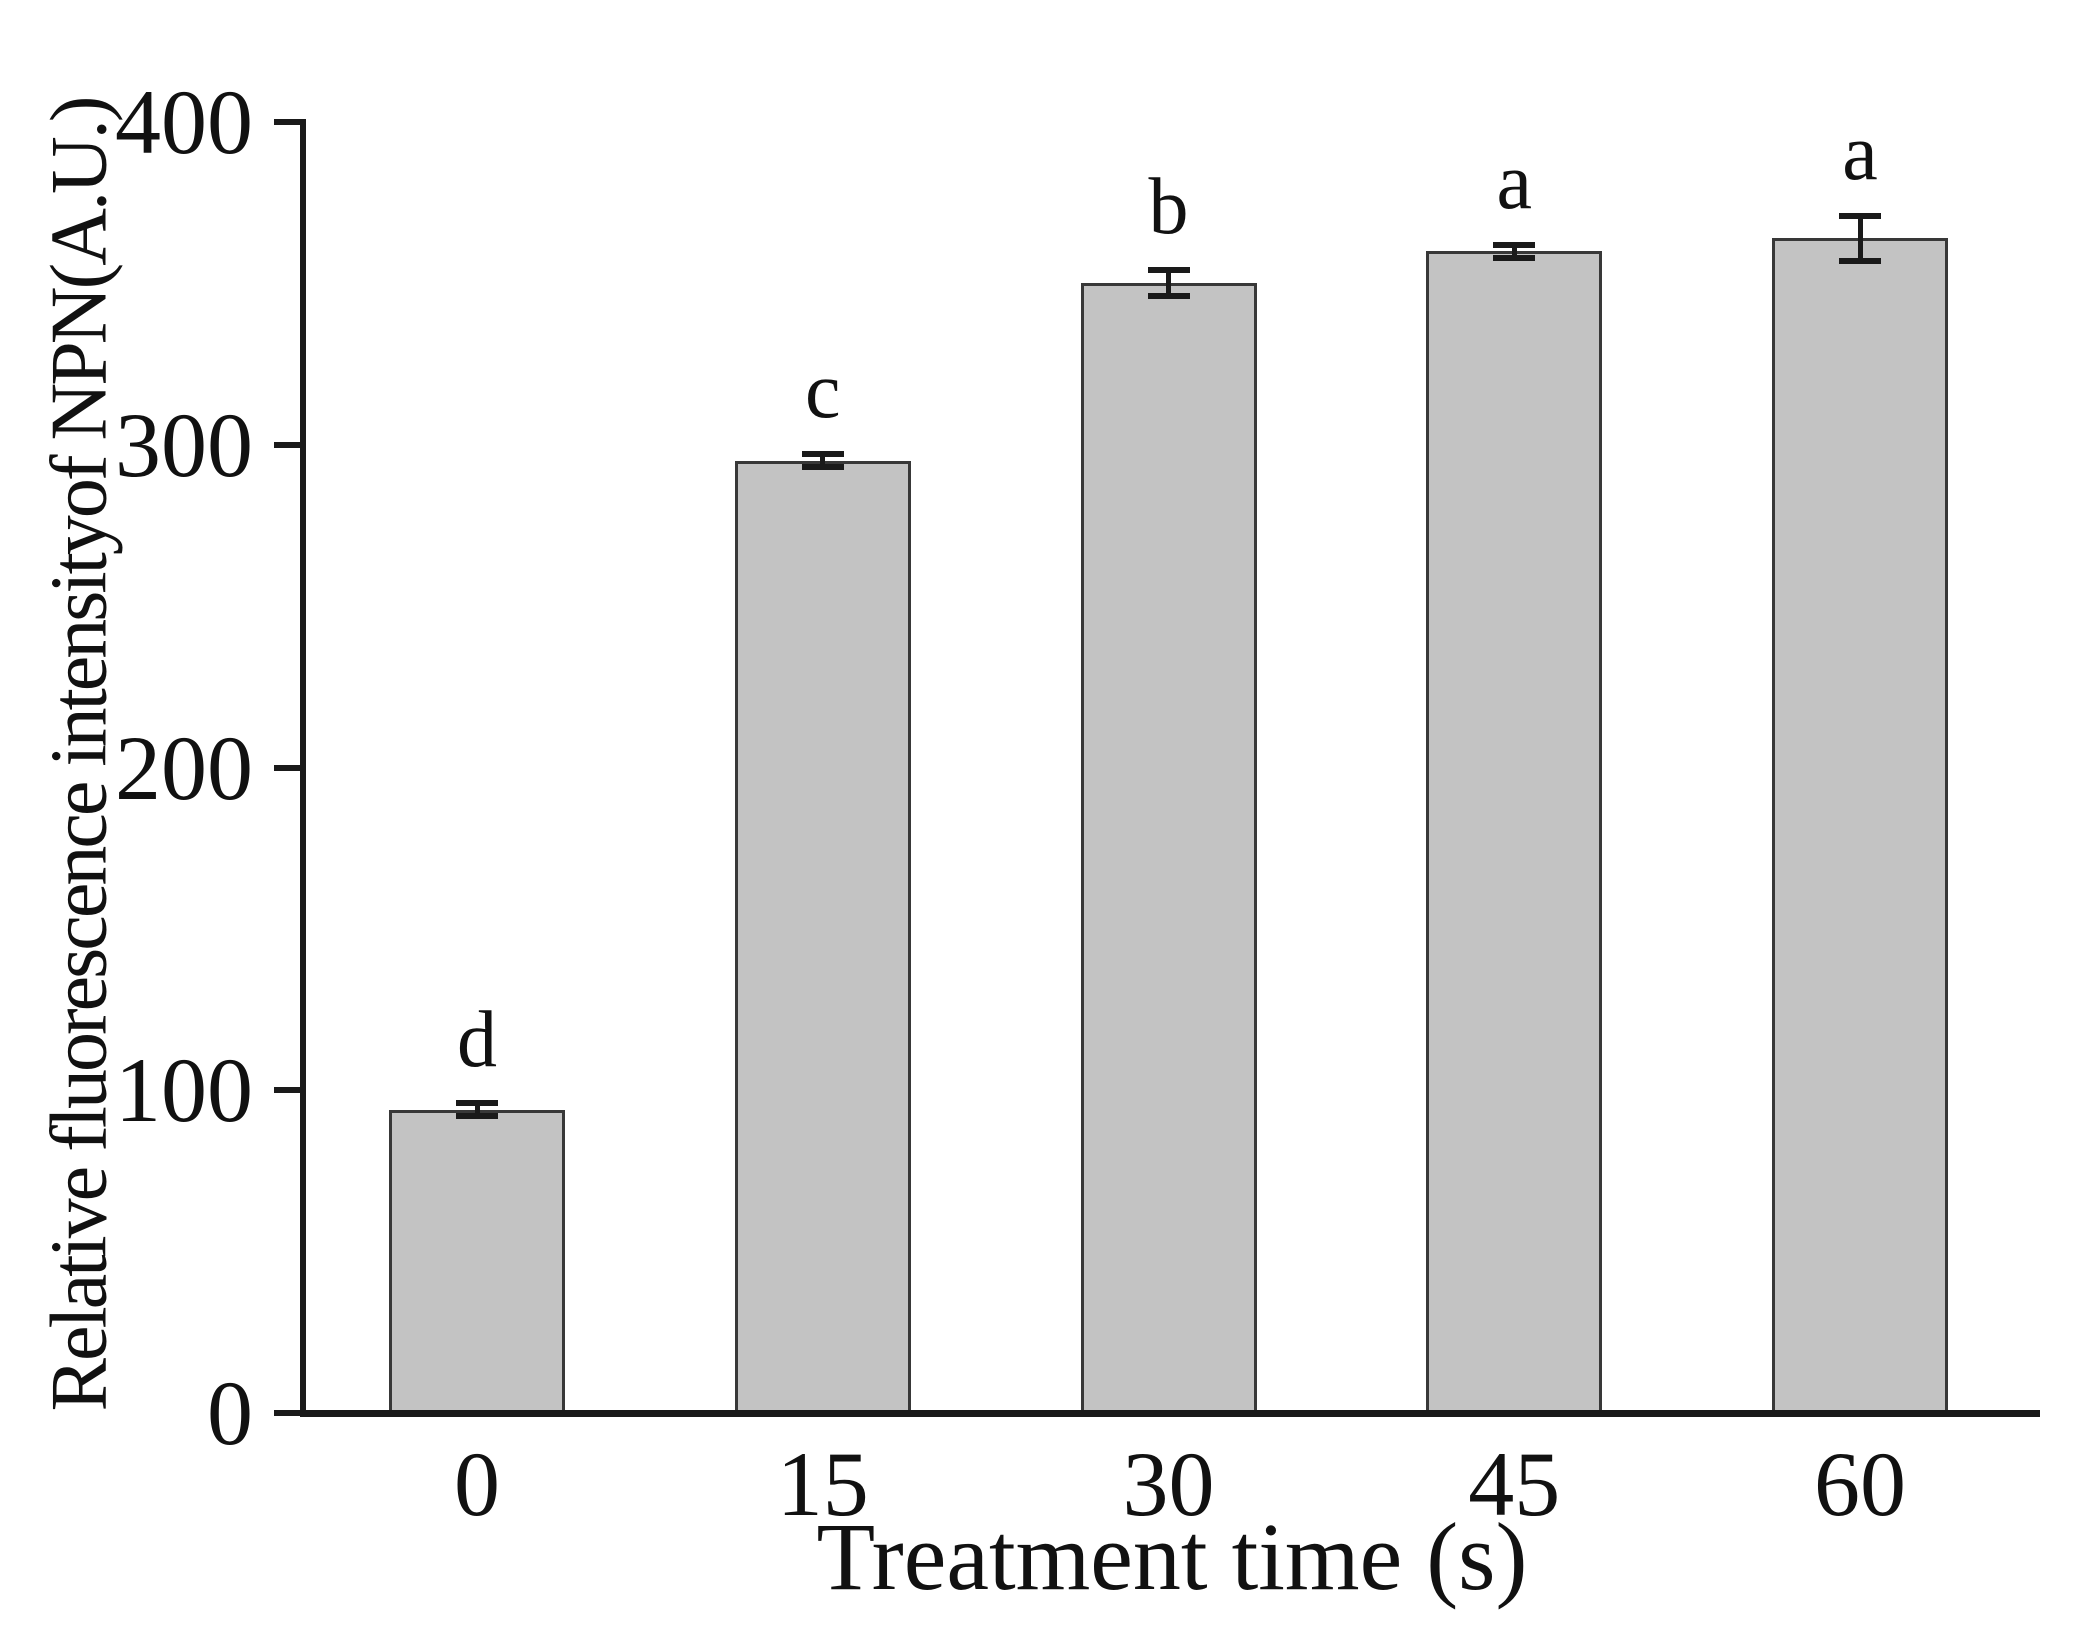 Image resolution: width=2090 pixels, height=1632 pixels. I want to click on y-tick-label: 300, so click(184, 445).